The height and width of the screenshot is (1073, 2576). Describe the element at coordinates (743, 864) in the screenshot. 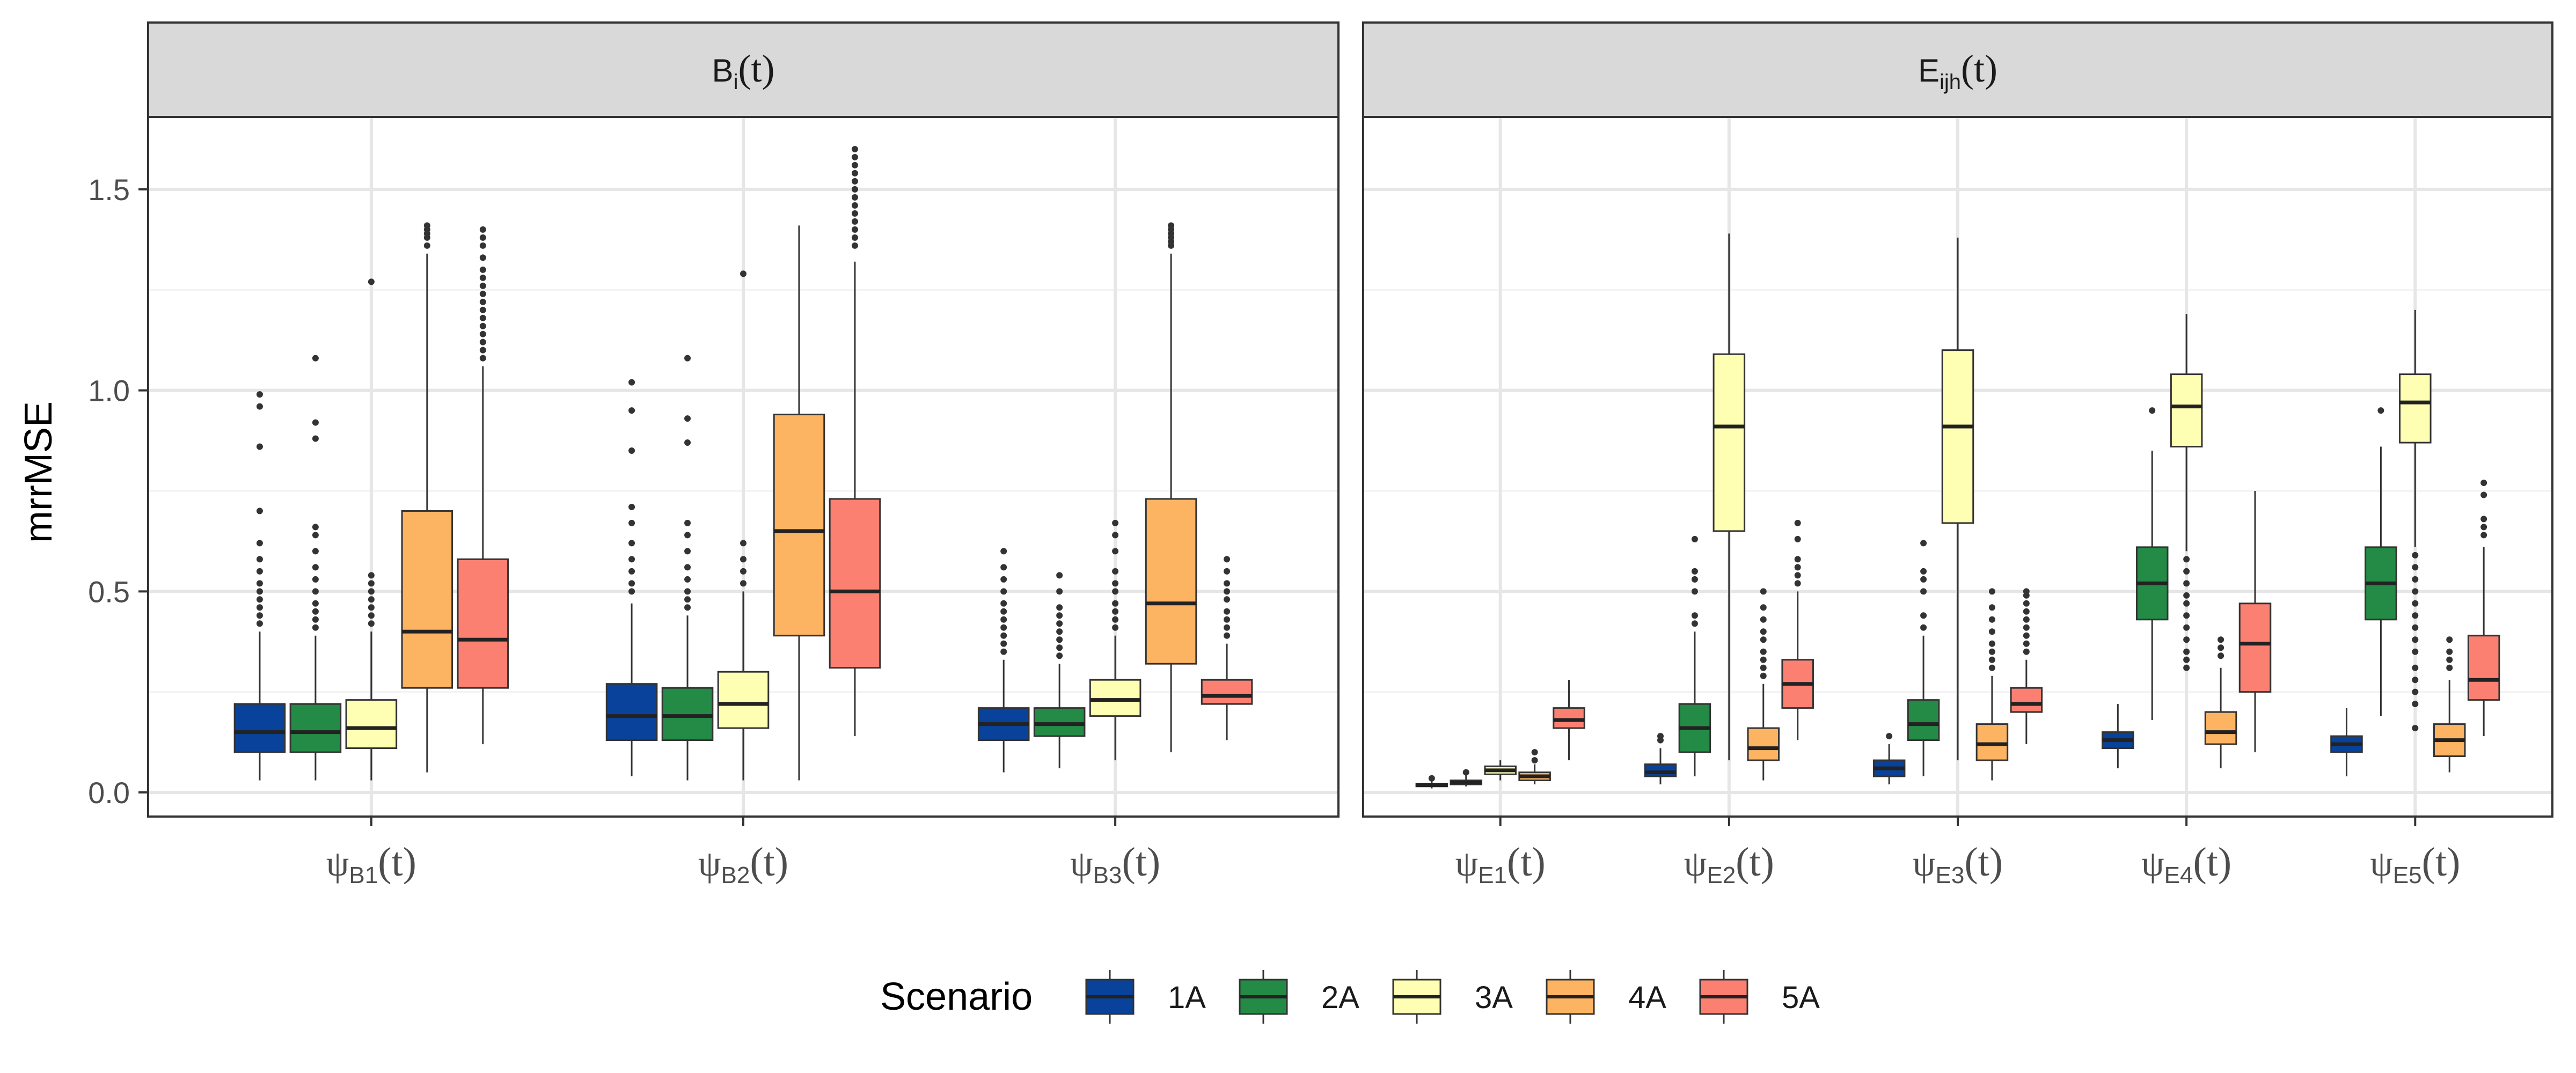

I see `x-tick-label: ψB2(t)` at that location.